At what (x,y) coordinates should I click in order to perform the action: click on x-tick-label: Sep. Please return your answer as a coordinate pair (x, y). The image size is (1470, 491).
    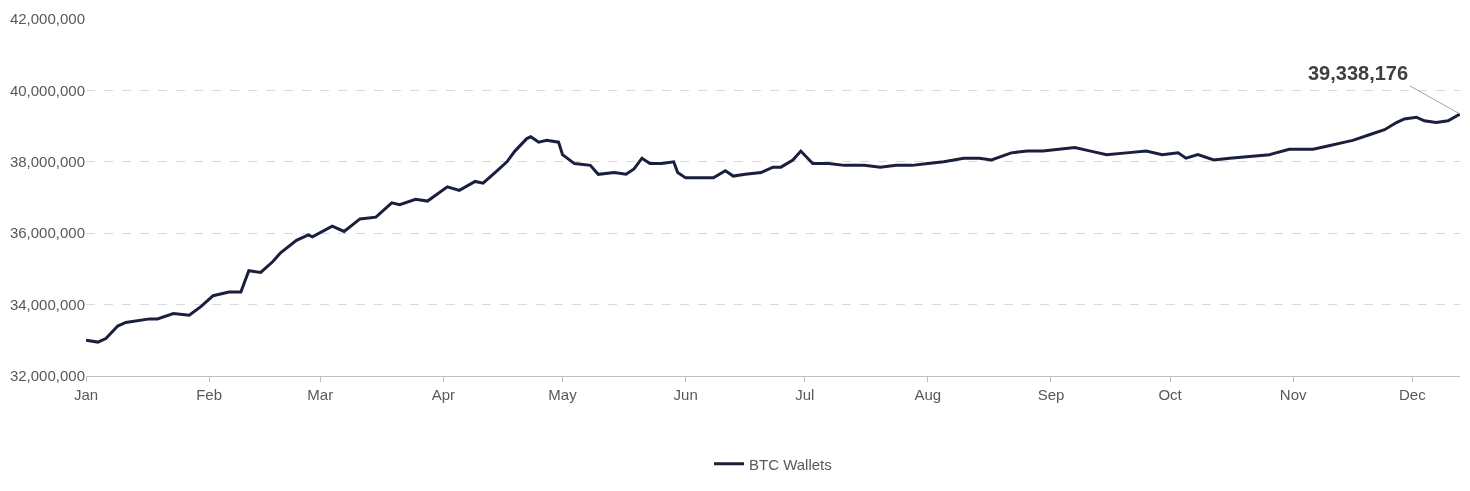
    Looking at the image, I should click on (1051, 394).